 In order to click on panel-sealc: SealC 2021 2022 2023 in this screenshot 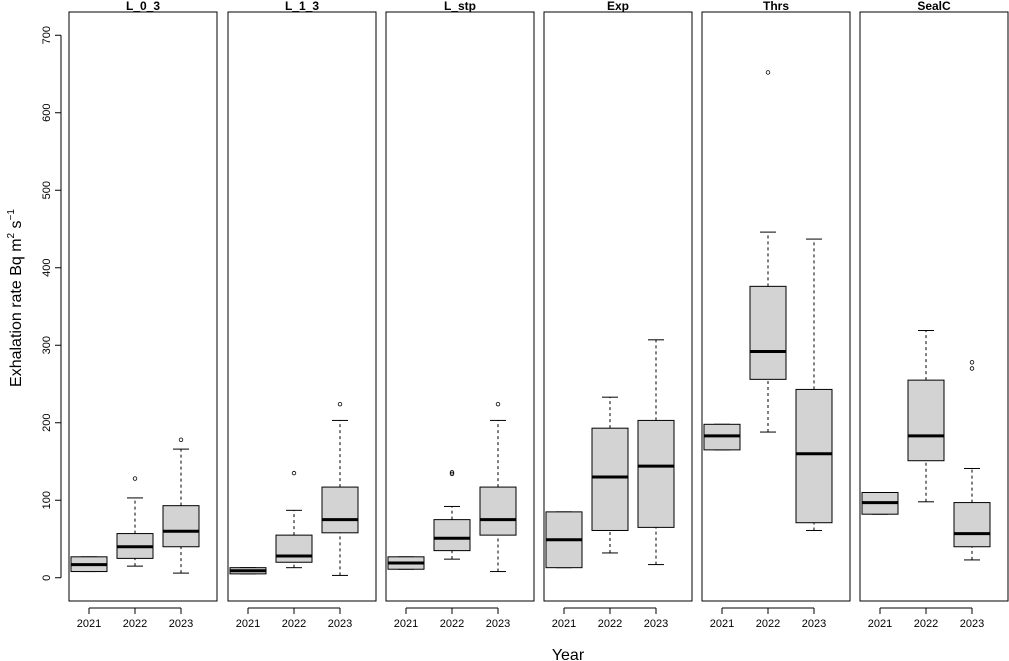, I will do `click(934, 315)`.